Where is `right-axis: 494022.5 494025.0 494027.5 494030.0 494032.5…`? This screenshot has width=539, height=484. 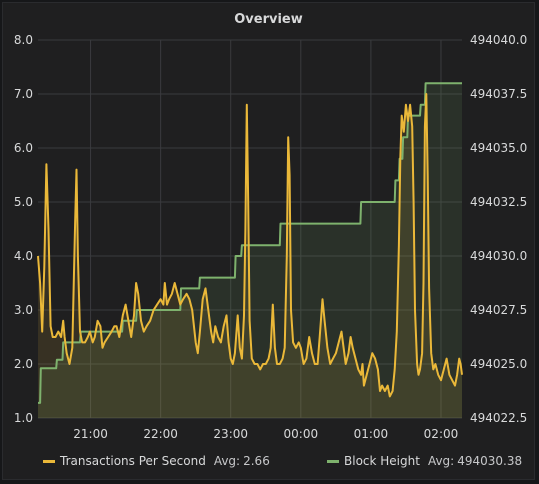 right-axis: 494022.5 494025.0 494027.5 494030.0 494032.5… is located at coordinates (498, 229).